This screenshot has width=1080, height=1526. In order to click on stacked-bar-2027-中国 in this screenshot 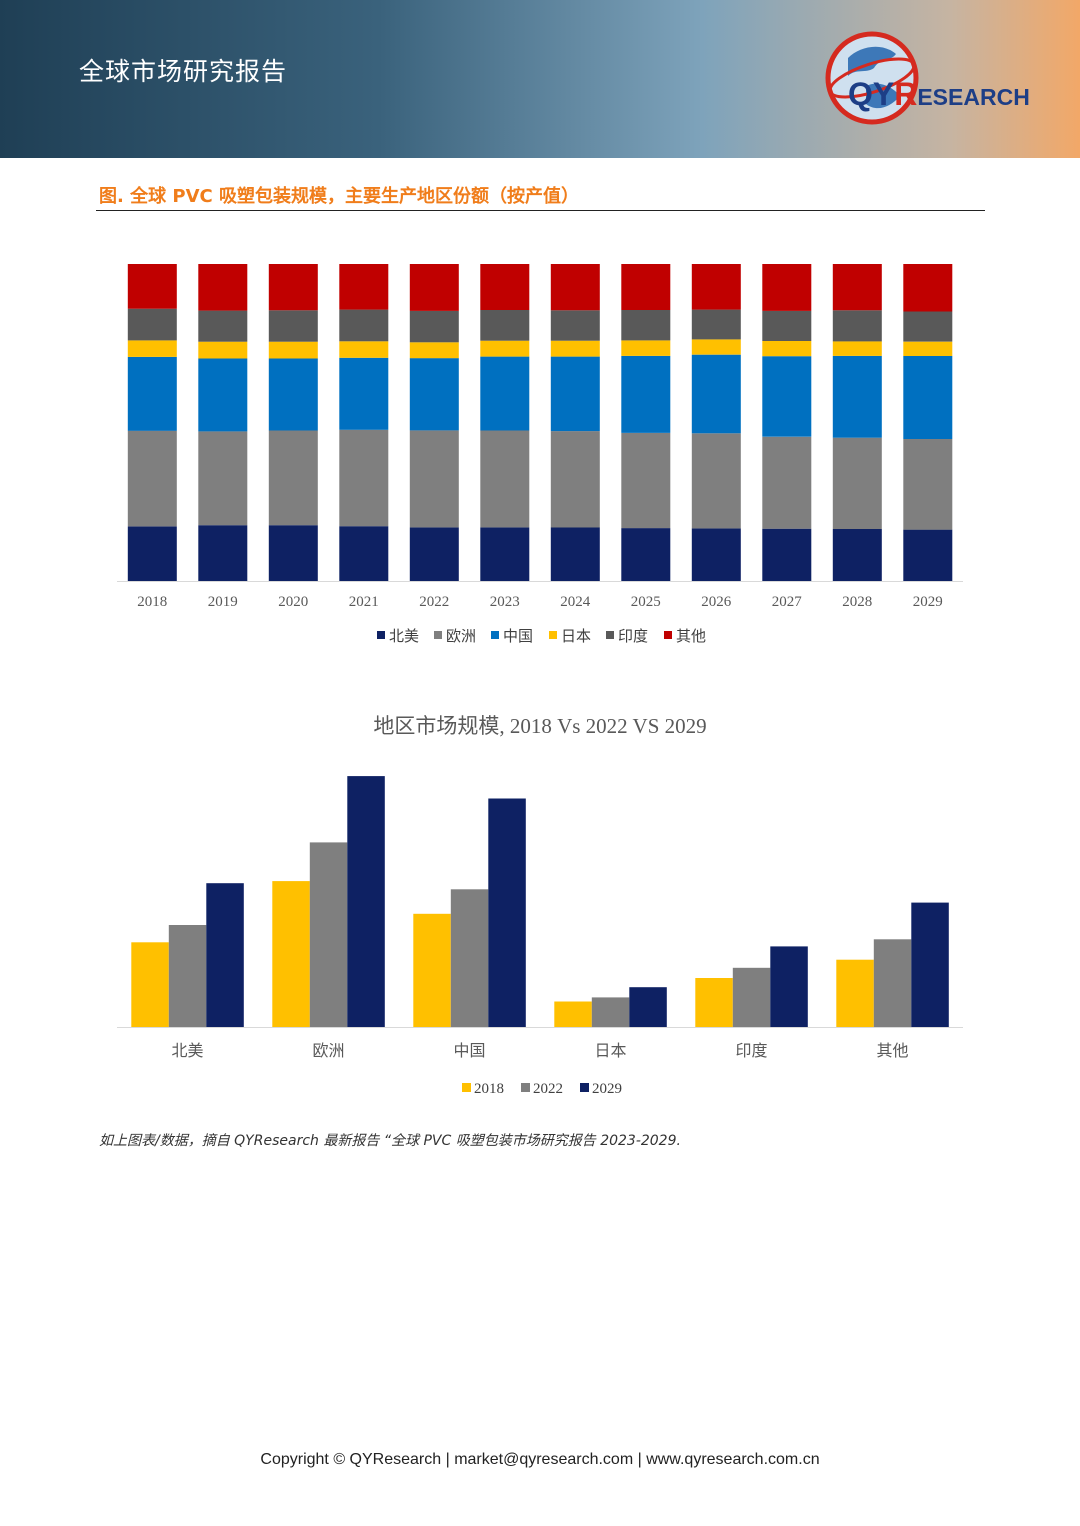, I will do `click(787, 396)`.